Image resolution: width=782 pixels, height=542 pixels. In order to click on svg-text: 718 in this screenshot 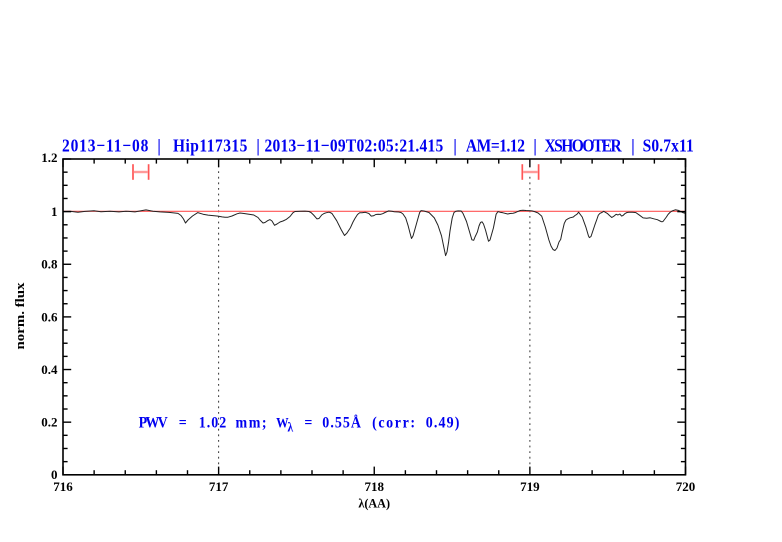, I will do `click(374, 486)`.